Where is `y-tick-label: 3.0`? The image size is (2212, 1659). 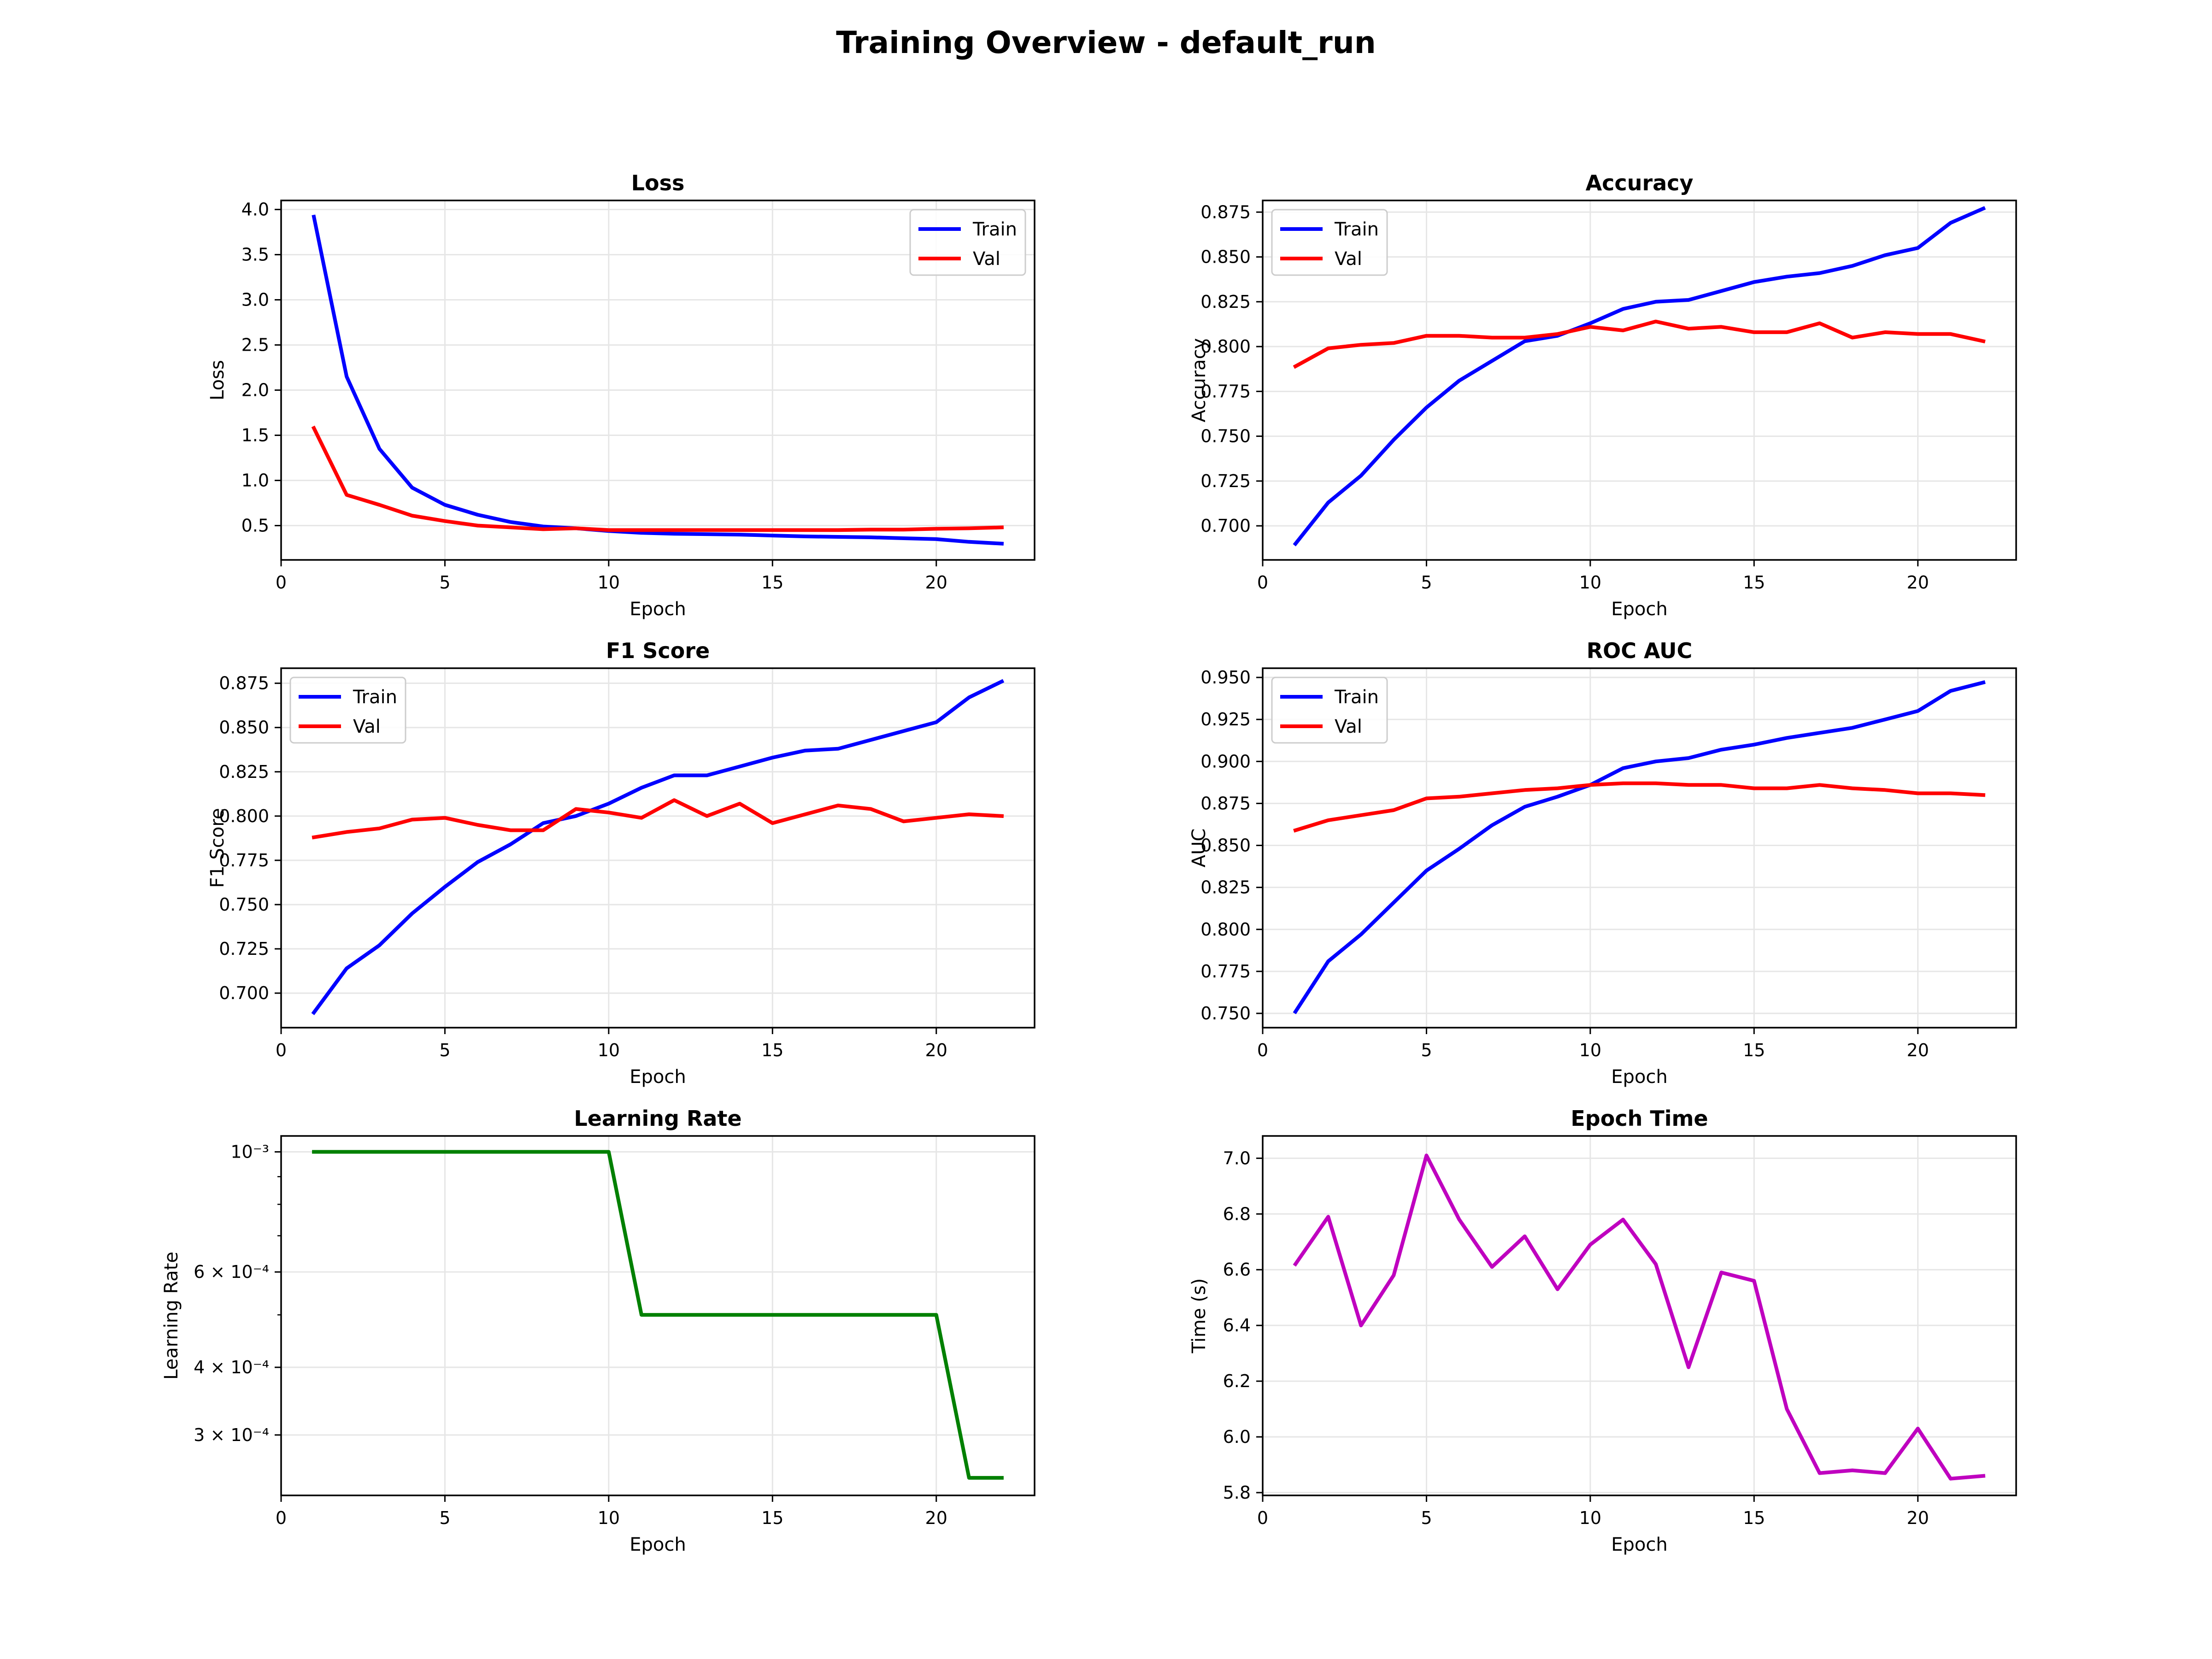 y-tick-label: 3.0 is located at coordinates (255, 300).